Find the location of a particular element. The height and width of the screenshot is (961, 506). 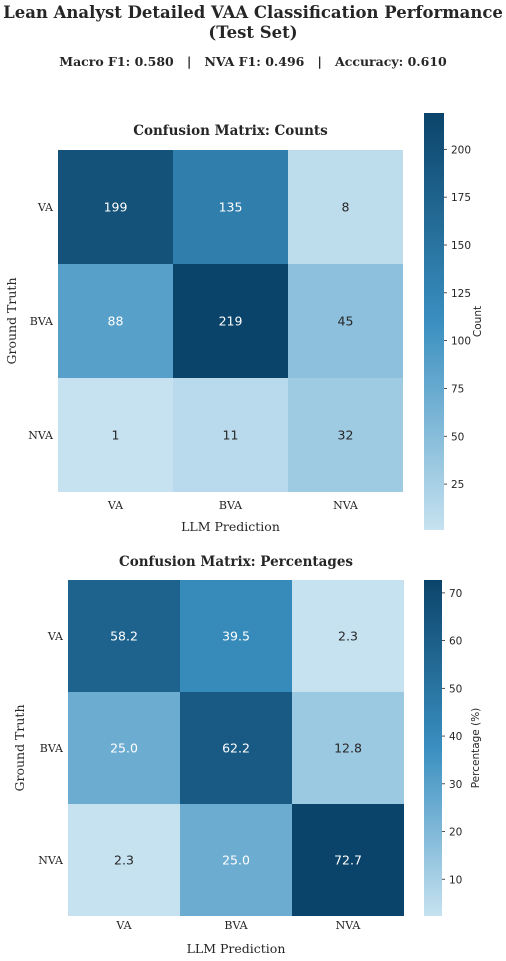

colorbar-tick-label: 70 is located at coordinates (455, 594).